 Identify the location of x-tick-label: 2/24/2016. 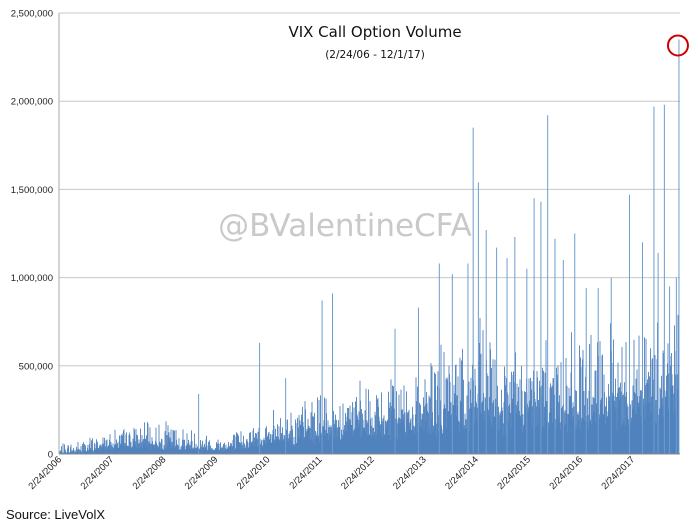
(566, 473).